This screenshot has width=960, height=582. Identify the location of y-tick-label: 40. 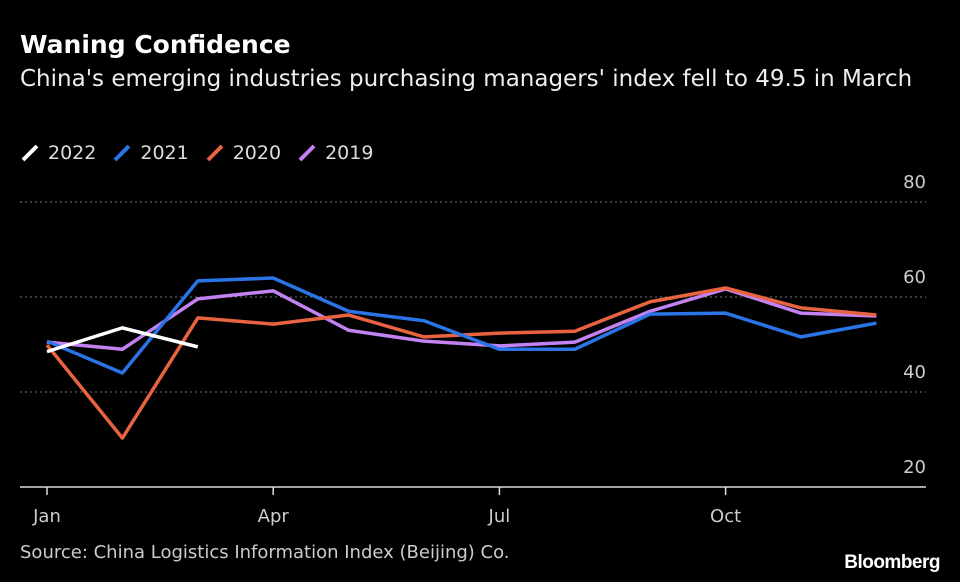
(914, 372).